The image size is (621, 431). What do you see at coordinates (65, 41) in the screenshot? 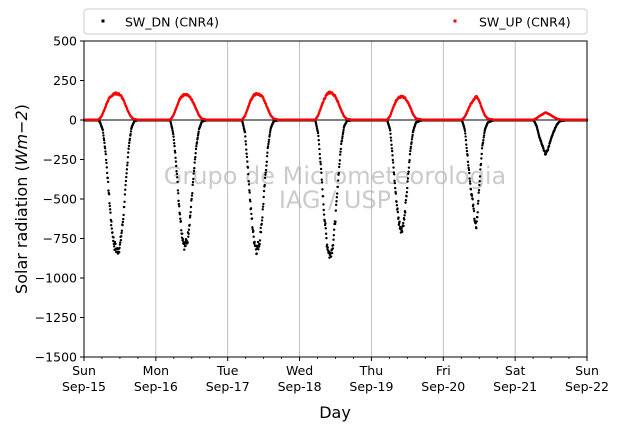
I see `y-tick-label: 500` at bounding box center [65, 41].